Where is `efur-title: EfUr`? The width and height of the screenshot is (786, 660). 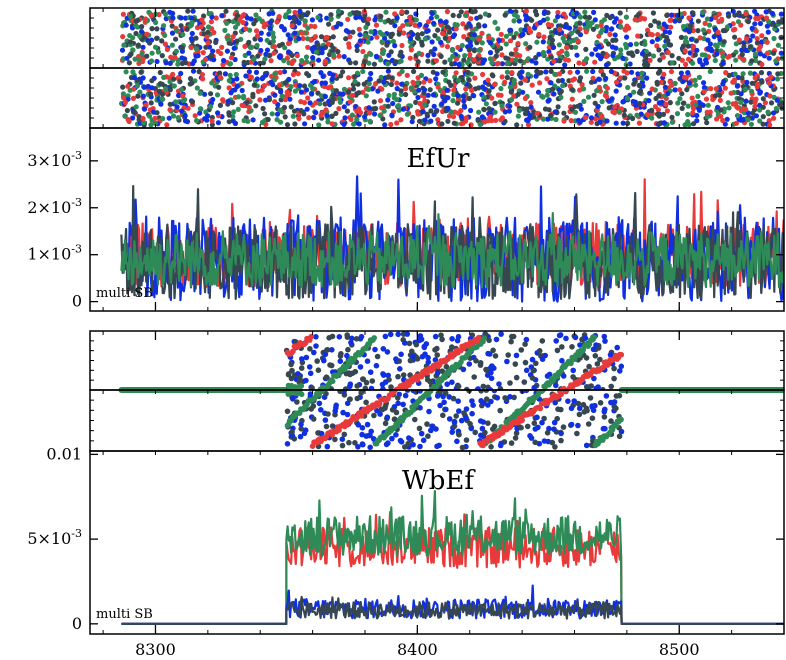
efur-title: EfUr is located at coordinates (439, 159).